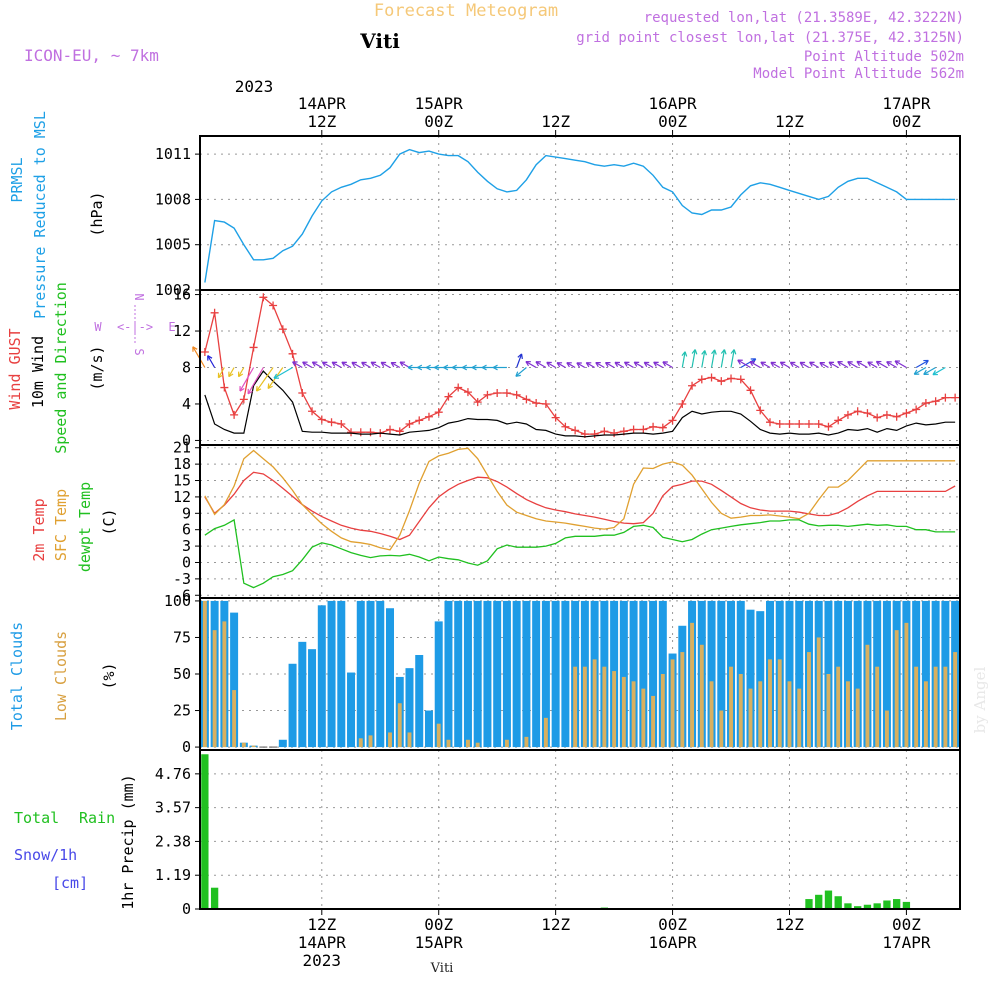 This screenshot has width=1000, height=1000. Describe the element at coordinates (906, 103) in the screenshot. I see `top-date-label: 17APR` at that location.